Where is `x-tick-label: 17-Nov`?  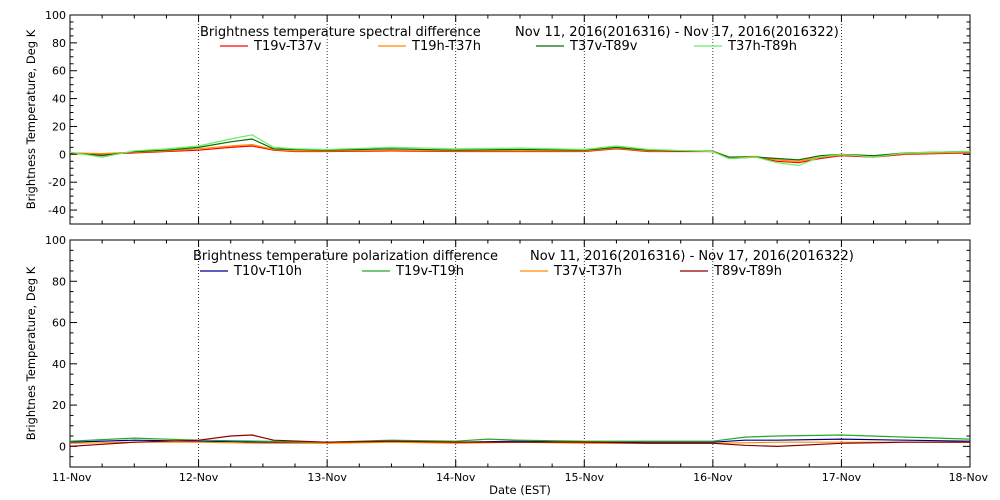 x-tick-label: 17-Nov is located at coordinates (842, 477).